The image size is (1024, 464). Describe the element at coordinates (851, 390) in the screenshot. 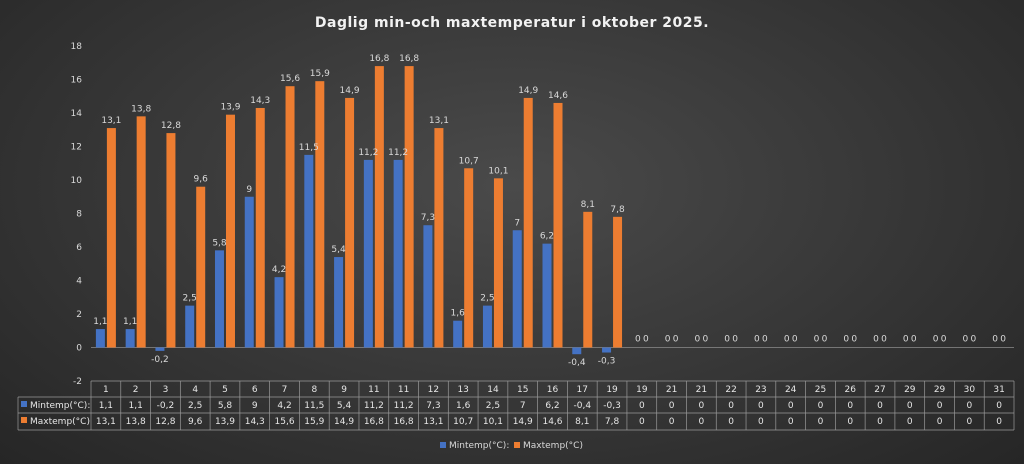

I see `category-label: 26` at that location.